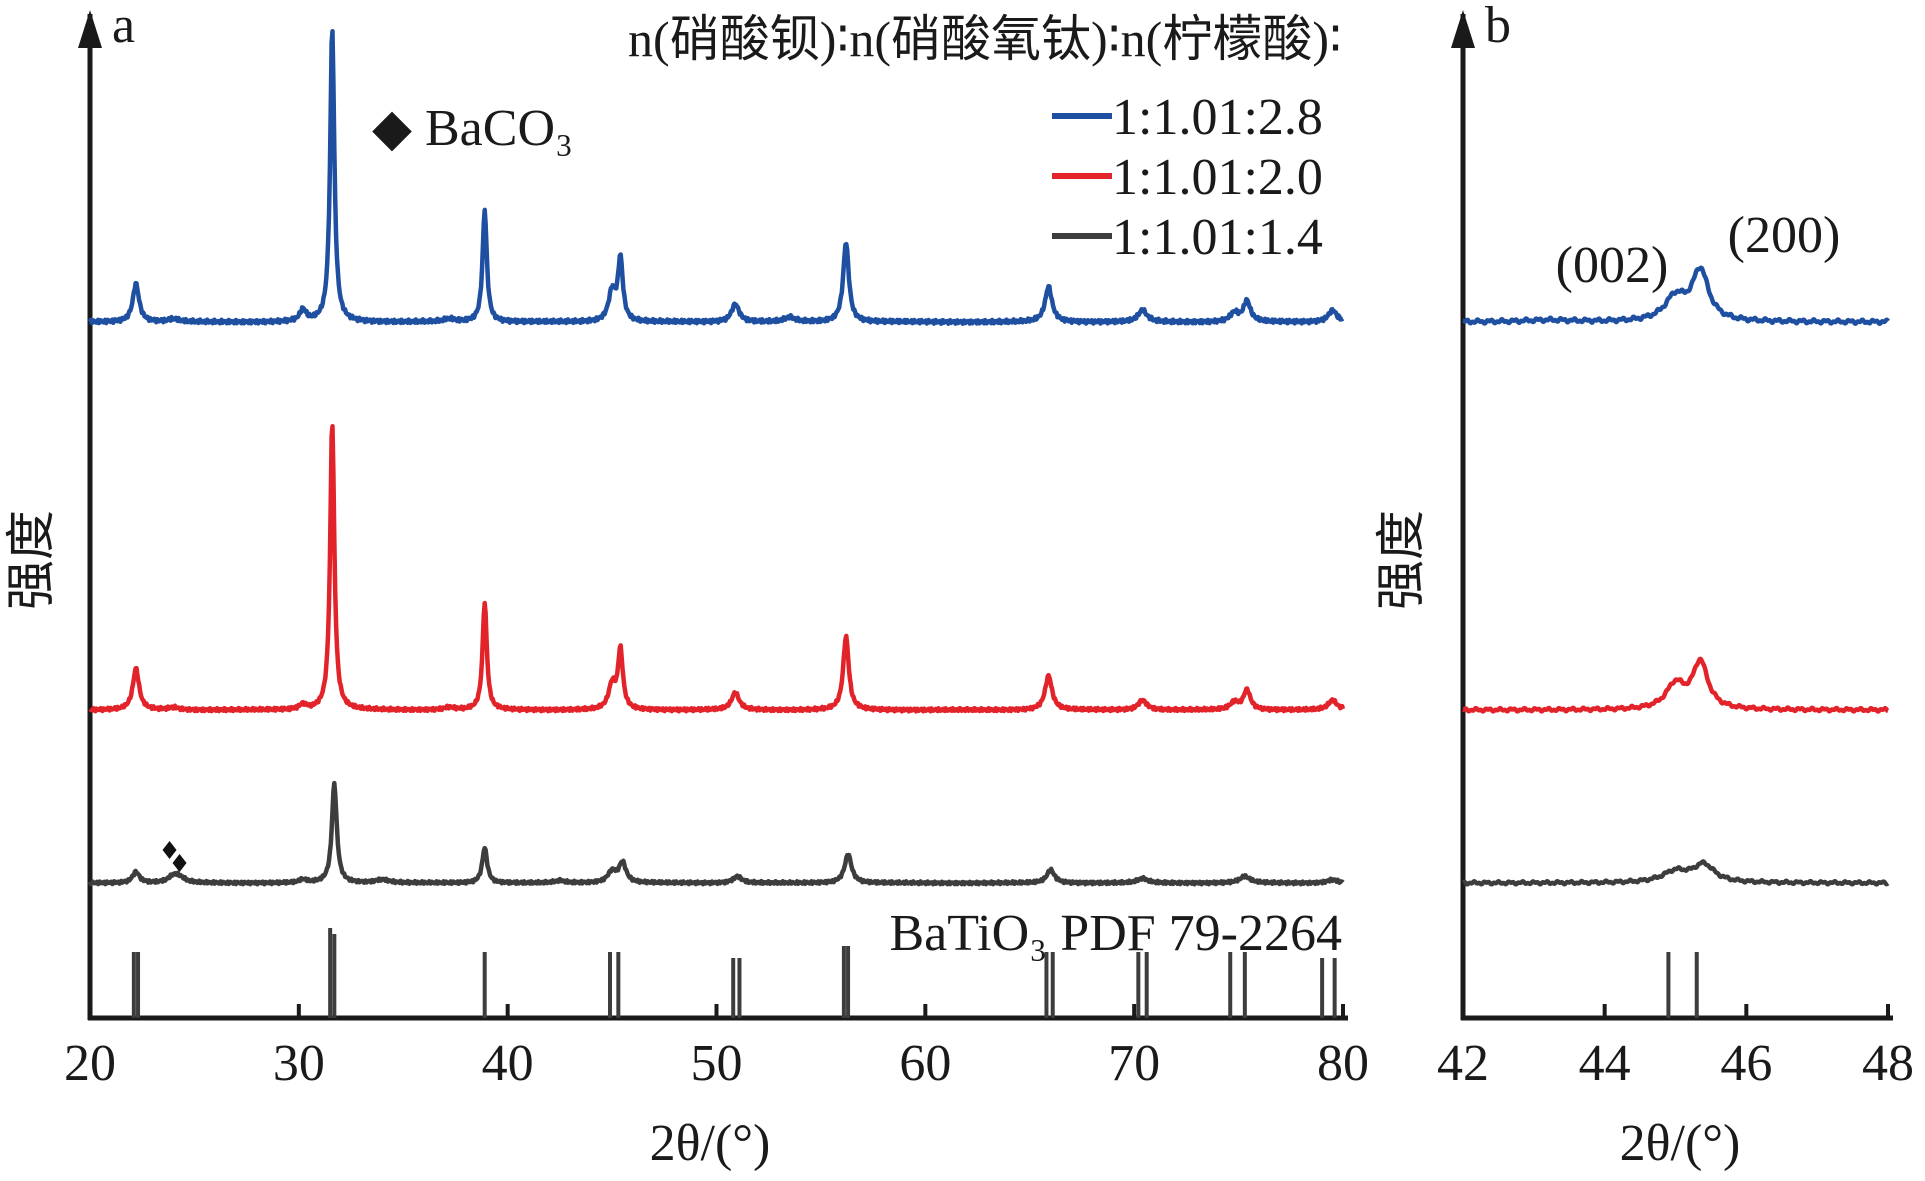  What do you see at coordinates (1401, 560) in the screenshot?
I see `panel-b-y-label: 强度` at bounding box center [1401, 560].